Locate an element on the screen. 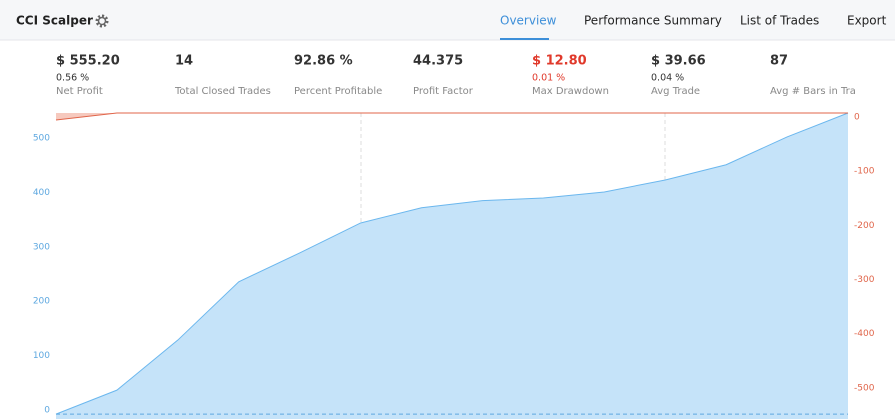 The image size is (895, 419). strategy-title: CCI Scalper is located at coordinates (54, 21).